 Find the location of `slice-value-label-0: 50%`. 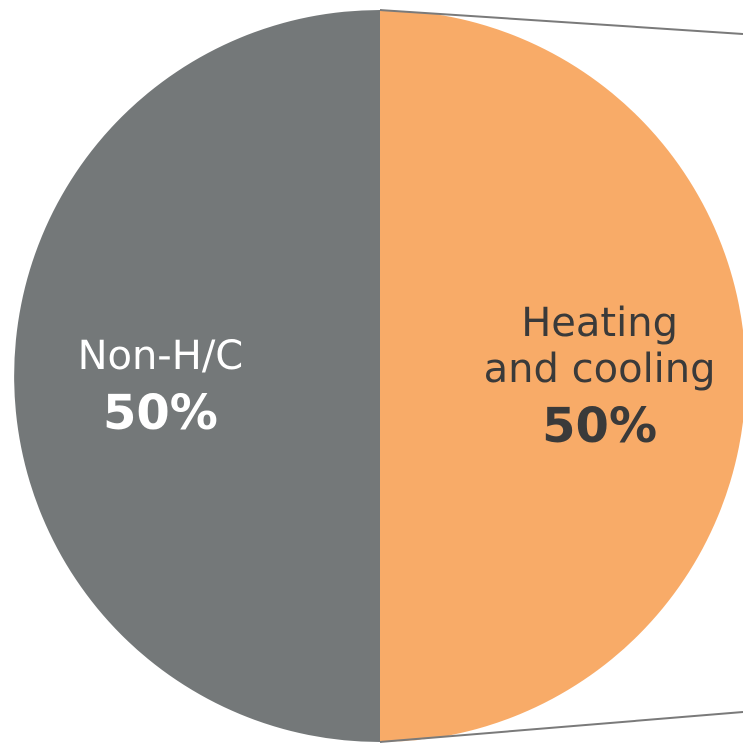

slice-value-label-0: 50% is located at coordinates (160, 413).